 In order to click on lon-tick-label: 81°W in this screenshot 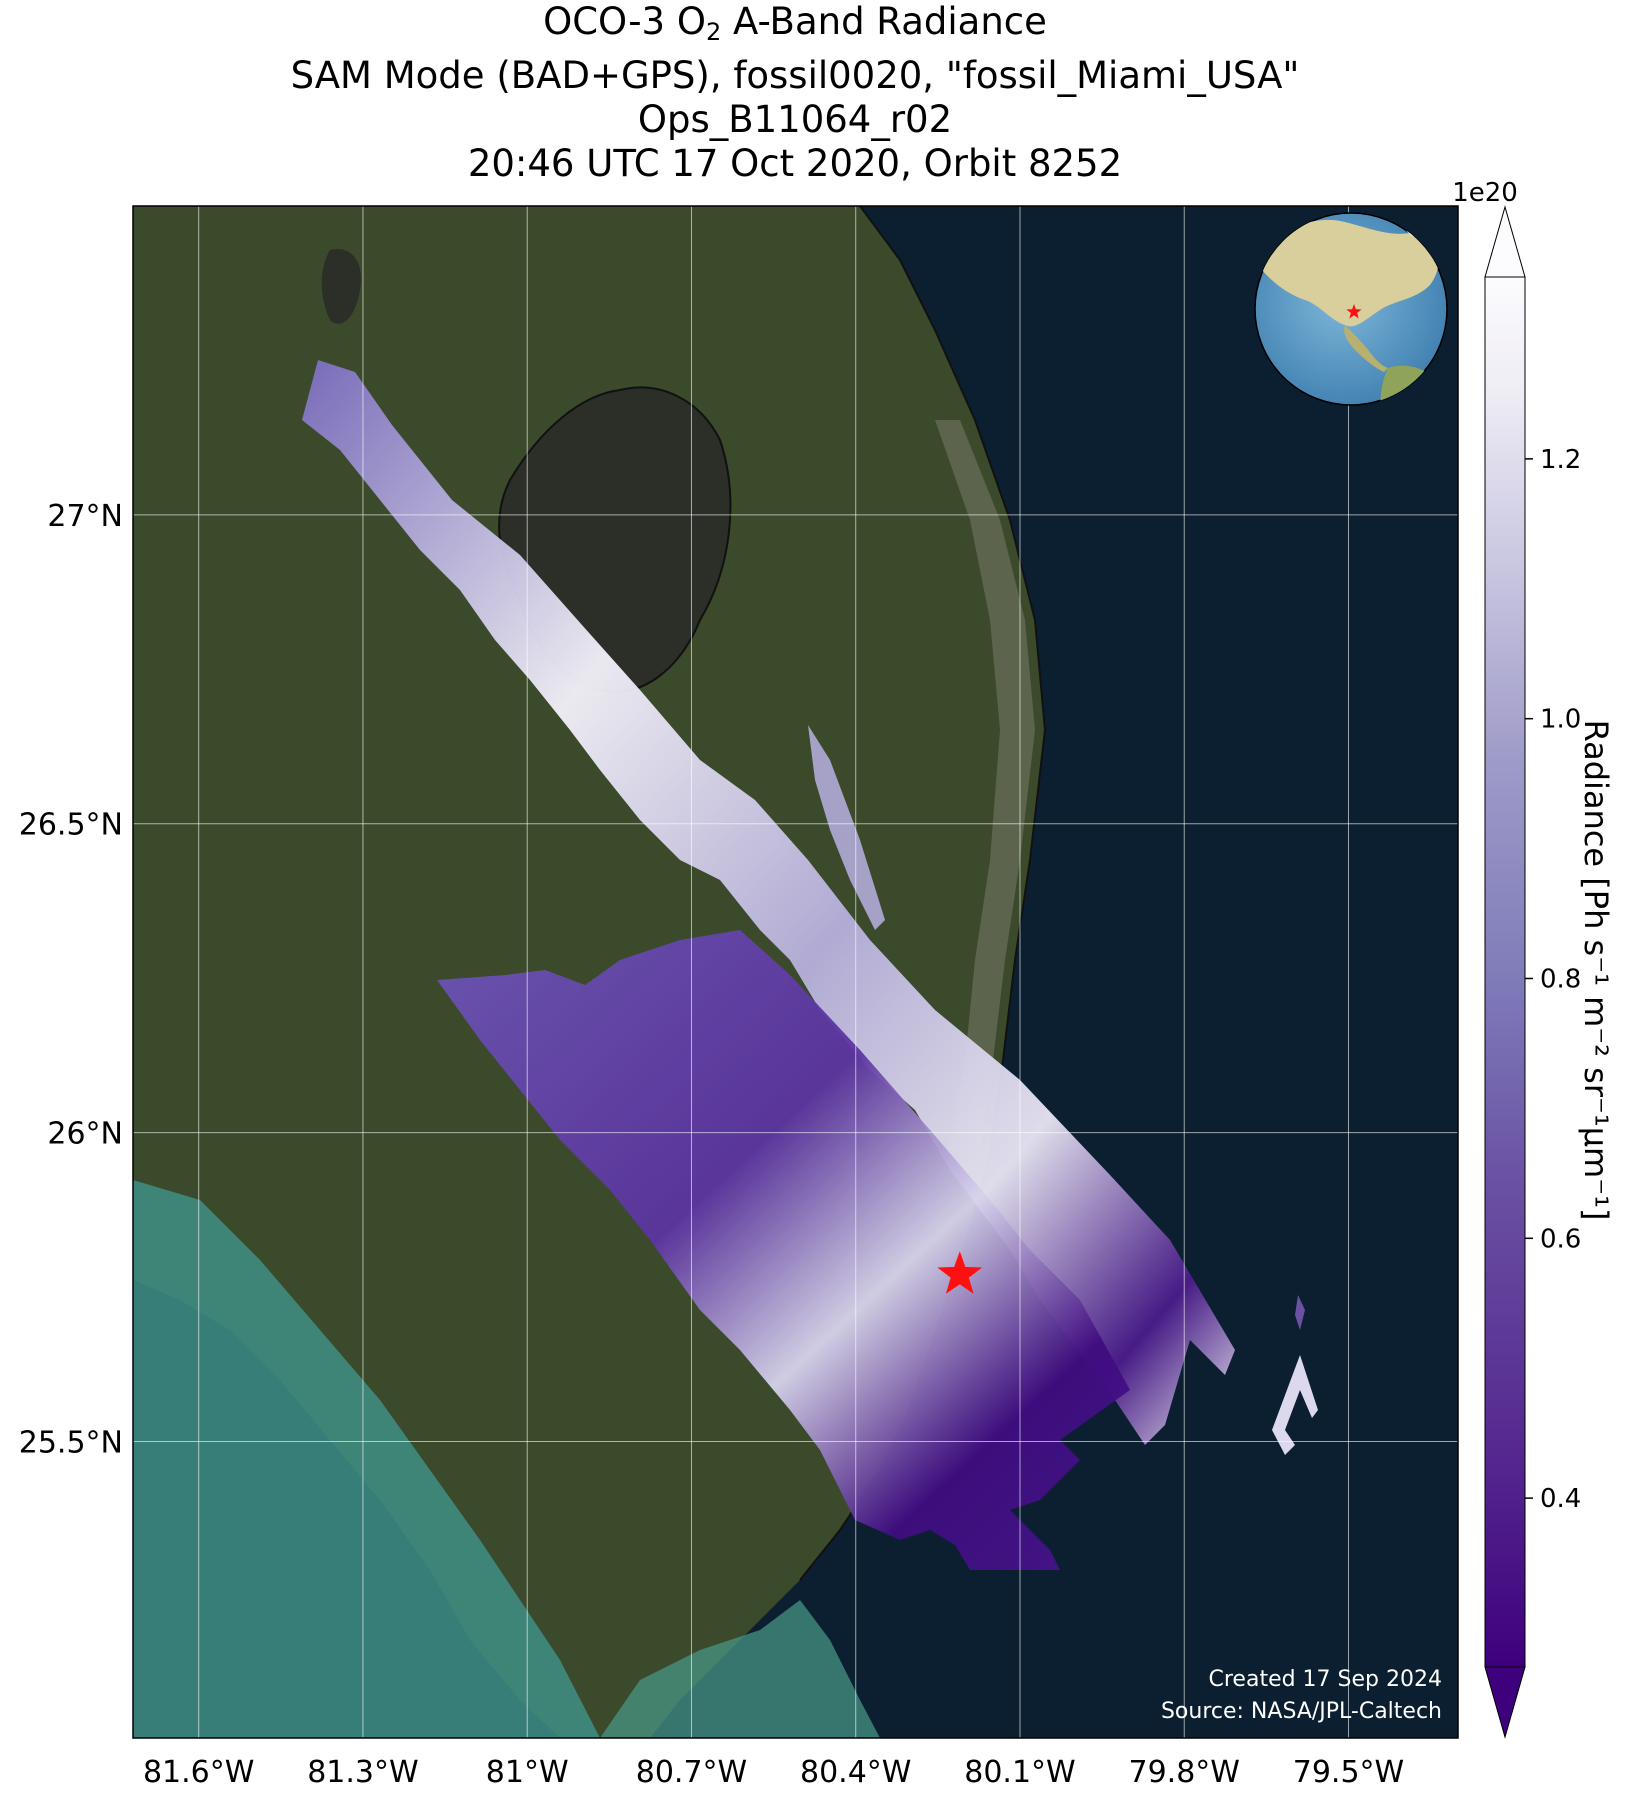, I will do `click(527, 1772)`.